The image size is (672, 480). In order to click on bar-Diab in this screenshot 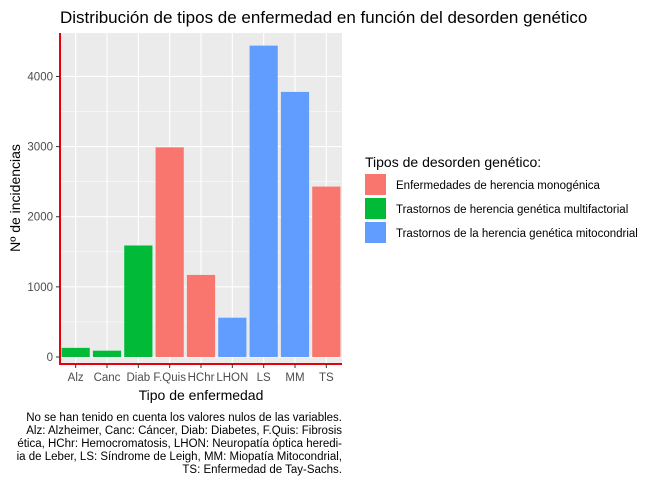, I will do `click(138, 301)`.